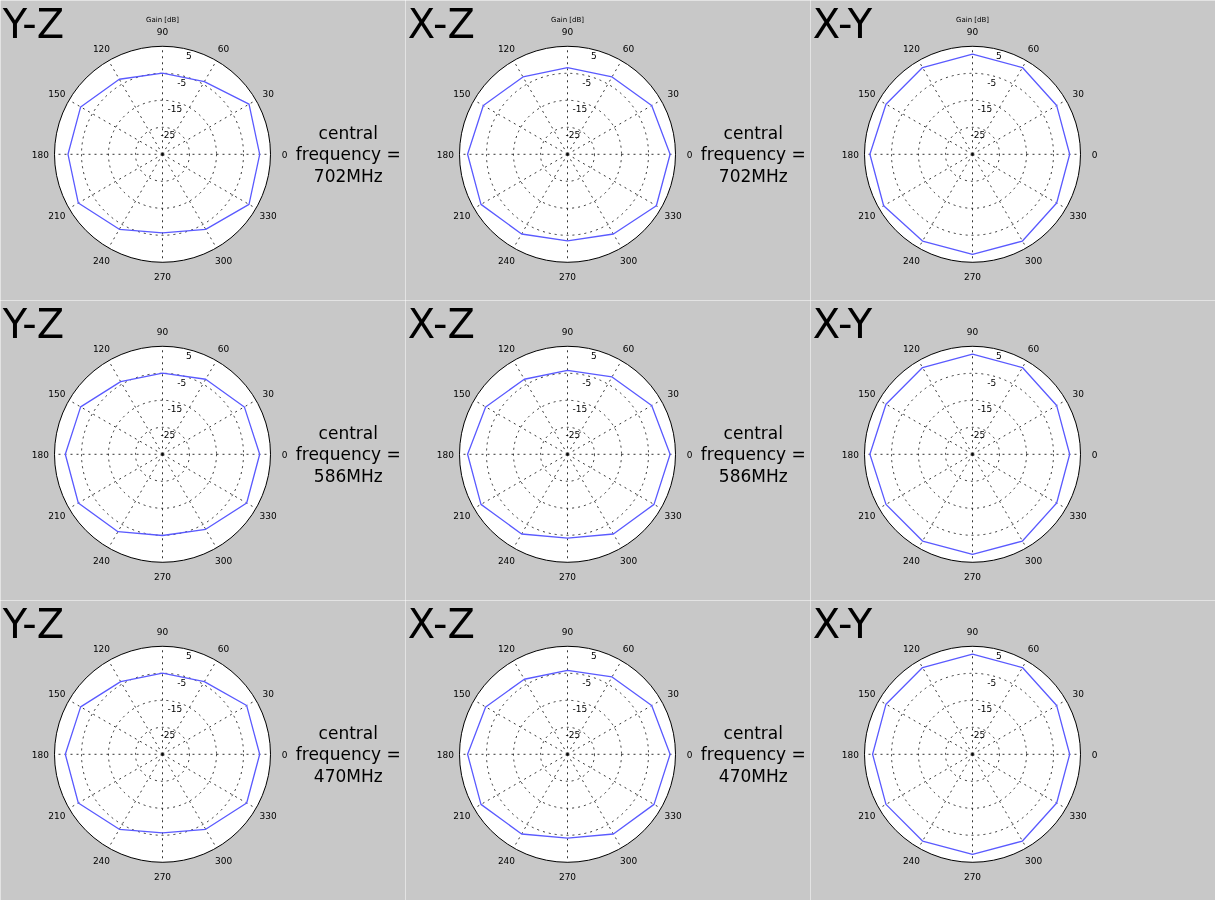  What do you see at coordinates (842, 323) in the screenshot?
I see `chart-title: X-Y` at bounding box center [842, 323].